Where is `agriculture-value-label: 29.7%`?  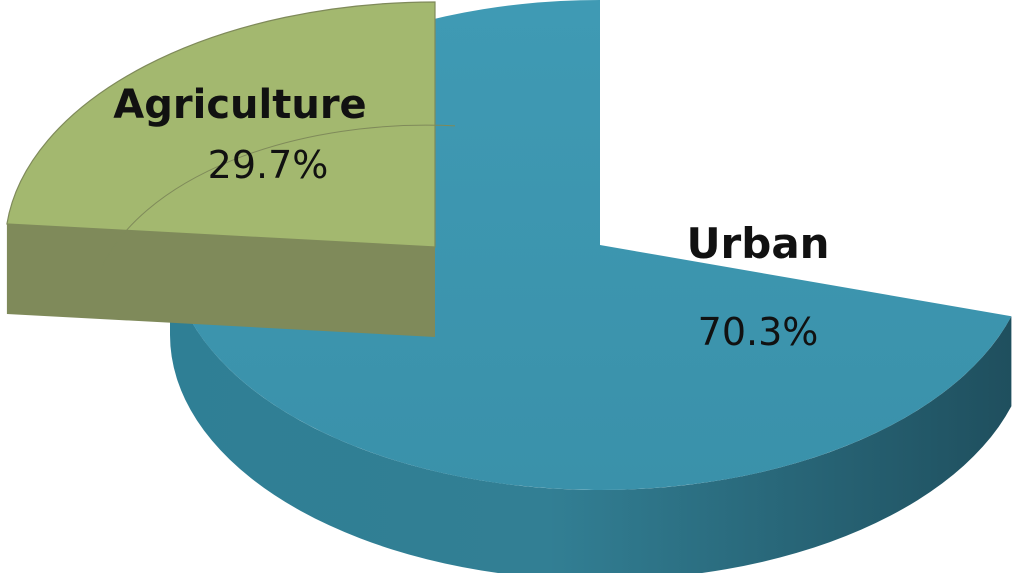
agriculture-value-label: 29.7% is located at coordinates (268, 165).